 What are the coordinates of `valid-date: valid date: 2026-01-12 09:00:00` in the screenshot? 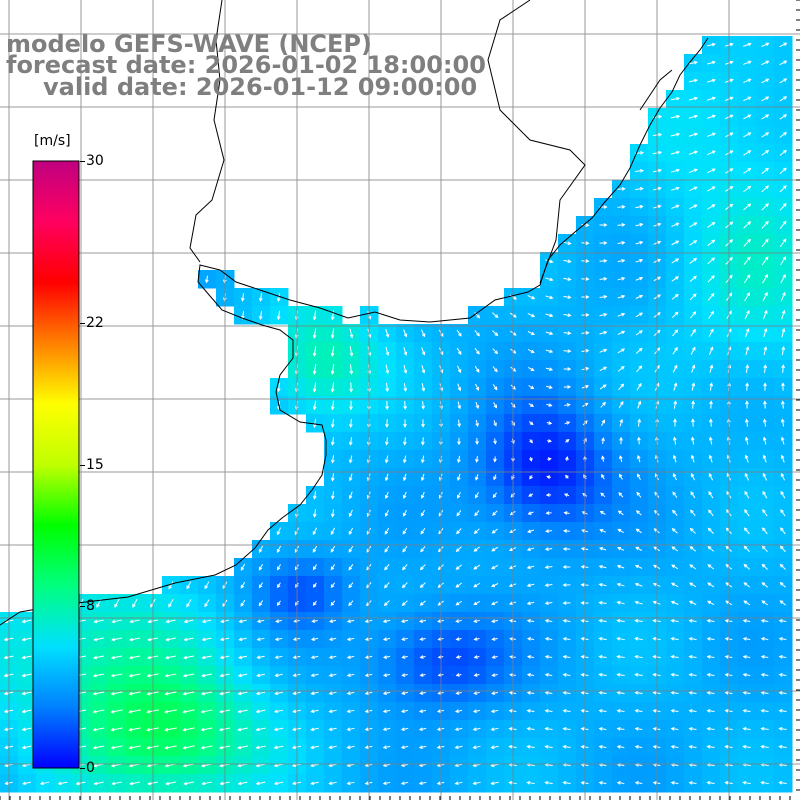 It's located at (260, 87).